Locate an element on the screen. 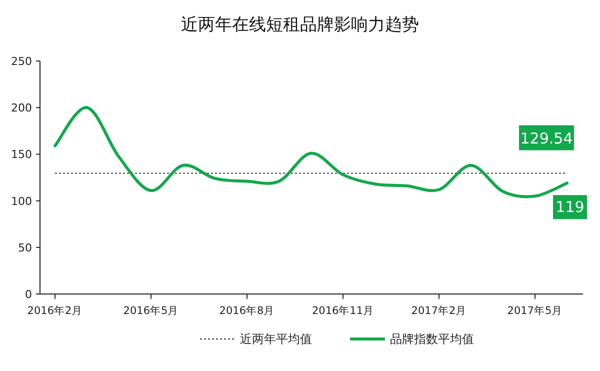 The image size is (600, 371). y-tick-label: 200 is located at coordinates (21, 108).